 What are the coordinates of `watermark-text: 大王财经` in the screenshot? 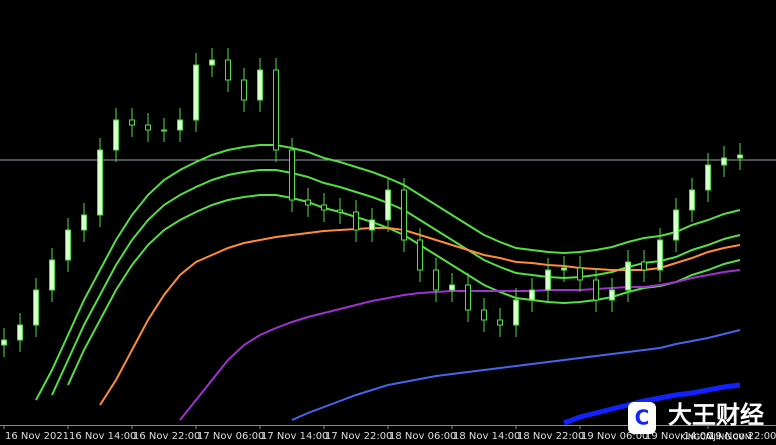 It's located at (716, 415).